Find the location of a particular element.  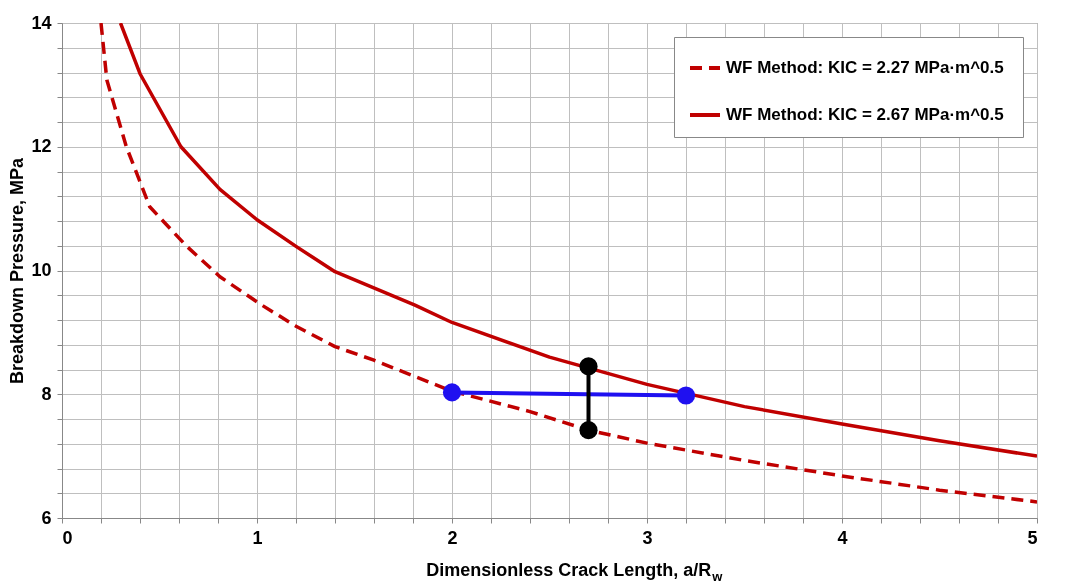

x-tick-label: 4 is located at coordinates (842, 537).